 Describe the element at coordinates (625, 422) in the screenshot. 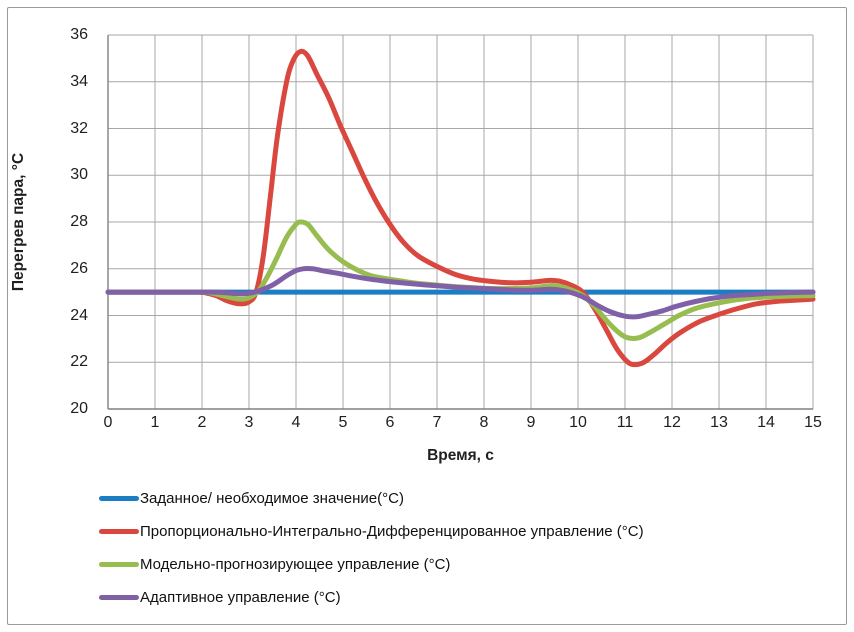

I see `x-tick-label: 11` at that location.